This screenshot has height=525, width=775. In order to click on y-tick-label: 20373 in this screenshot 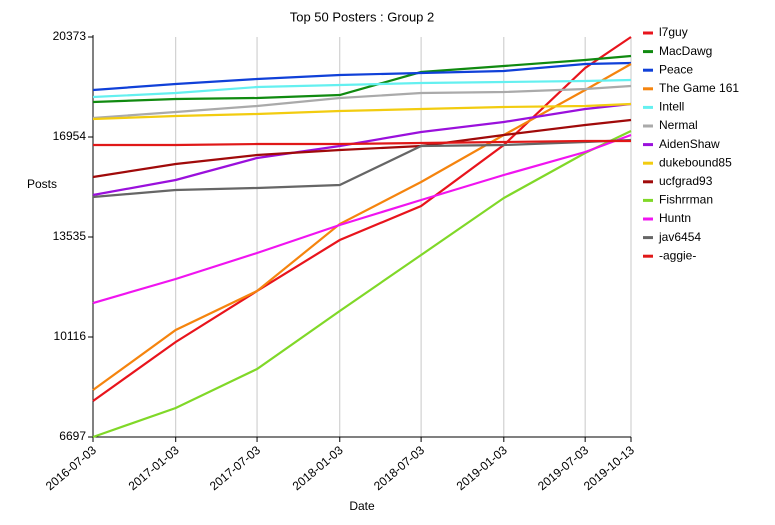, I will do `click(70, 36)`.